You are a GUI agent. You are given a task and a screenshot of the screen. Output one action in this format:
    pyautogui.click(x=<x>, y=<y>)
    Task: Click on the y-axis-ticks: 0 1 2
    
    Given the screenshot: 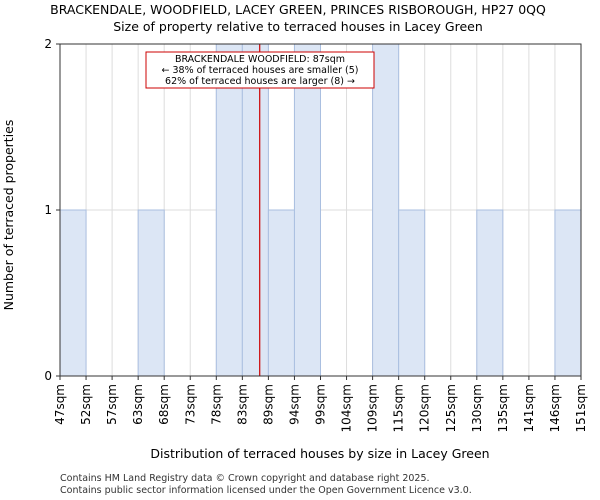 What is the action you would take?
    pyautogui.click(x=52, y=210)
    